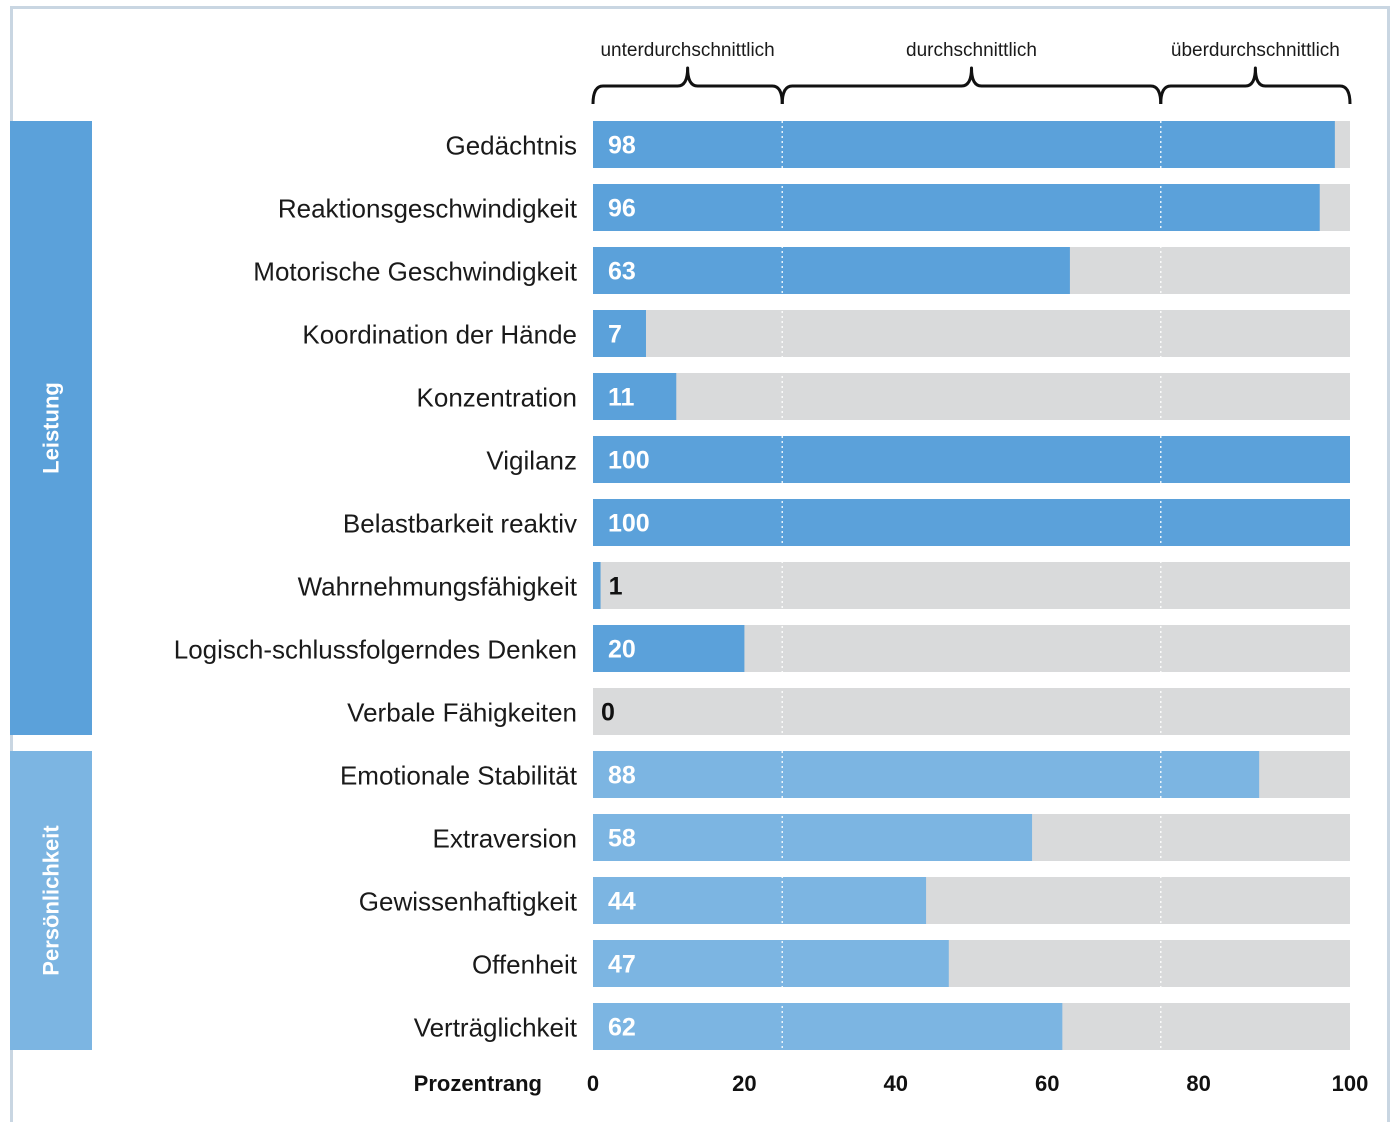 This screenshot has height=1122, width=1396. I want to click on x-tick-label: 60, so click(1047, 1083).